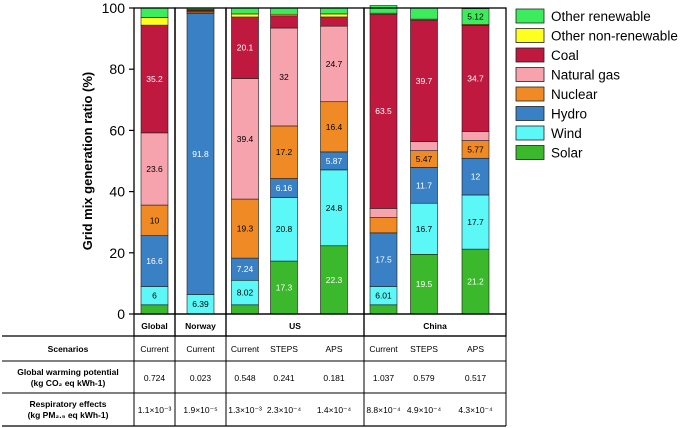 The height and width of the screenshot is (428, 685). Describe the element at coordinates (567, 75) in the screenshot. I see `legend-item: Natural gas` at that location.